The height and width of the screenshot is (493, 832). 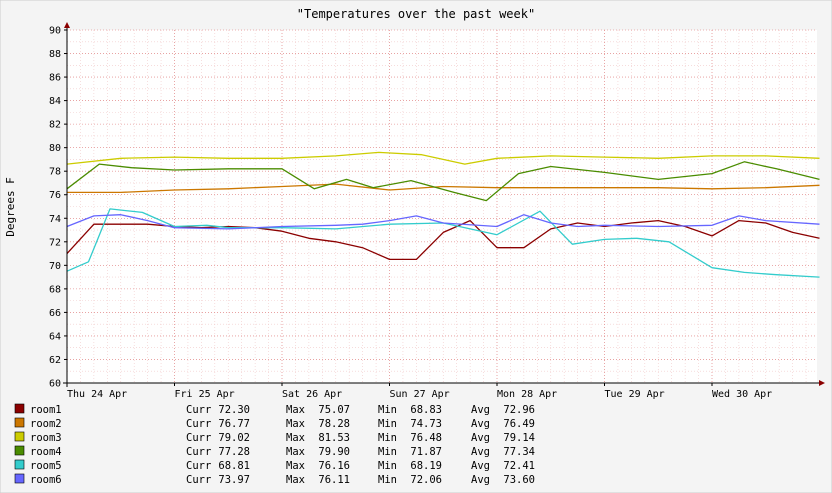 I want to click on legend-stat-value: 74.73, so click(x=426, y=424).